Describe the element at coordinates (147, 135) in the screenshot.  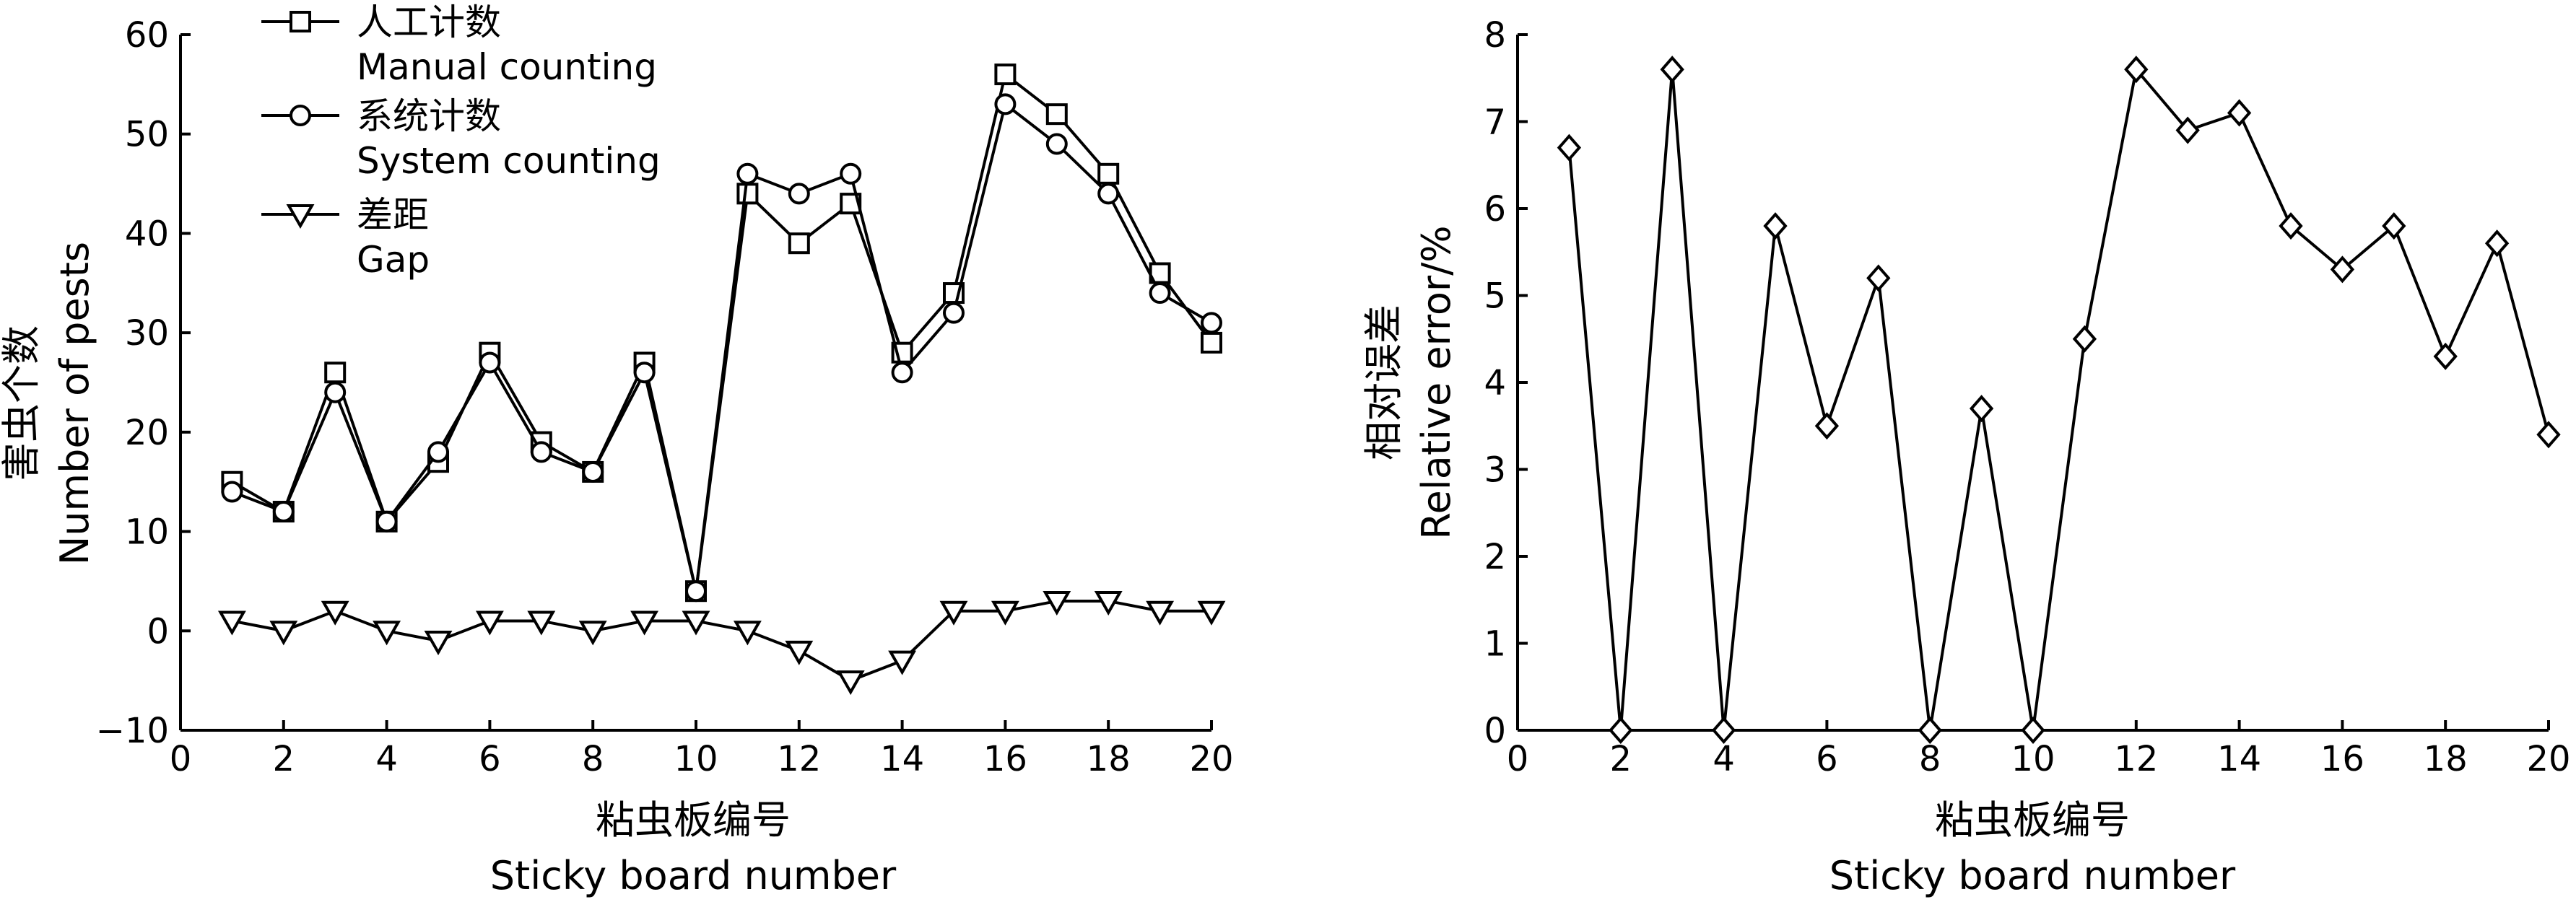
I see `pest-count-y-tick-label: 50` at that location.